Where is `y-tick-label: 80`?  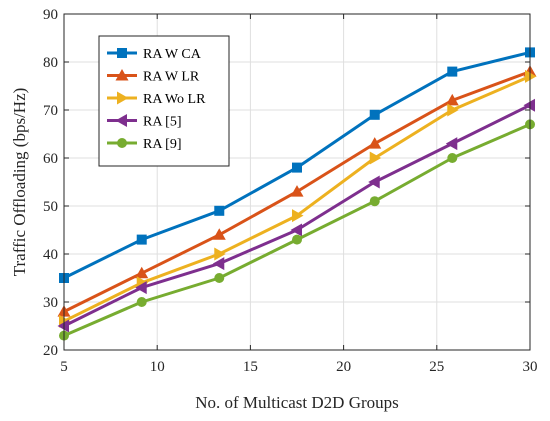
y-tick-label: 80 is located at coordinates (50, 63).